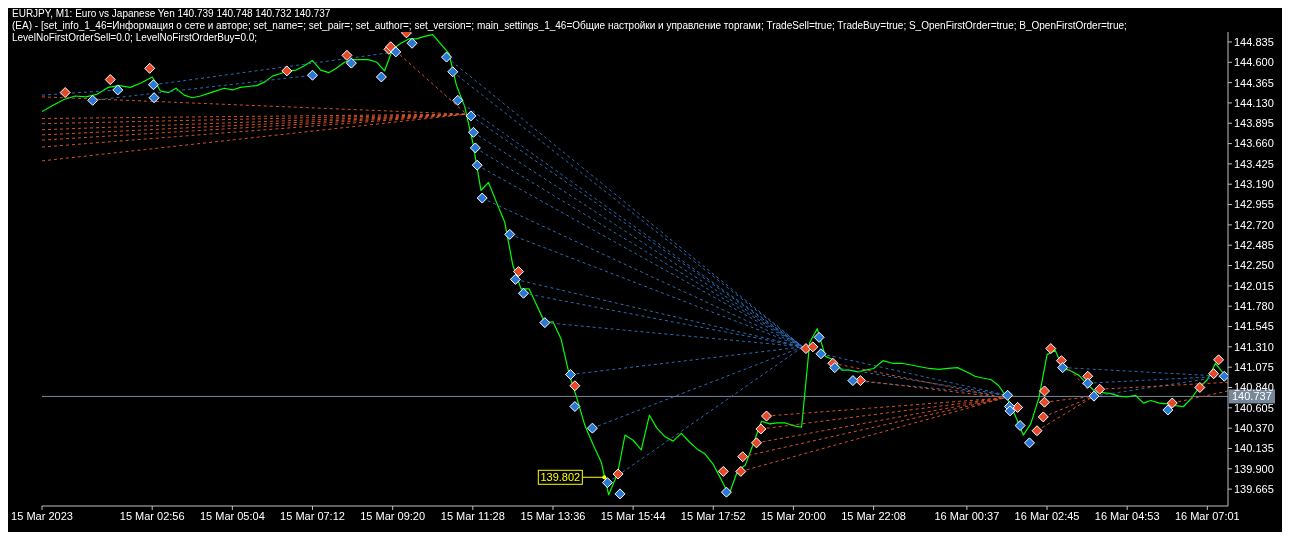 This screenshot has height=540, width=1290. I want to click on x-tick-label: 16 Mar 07:01, so click(1207, 515).